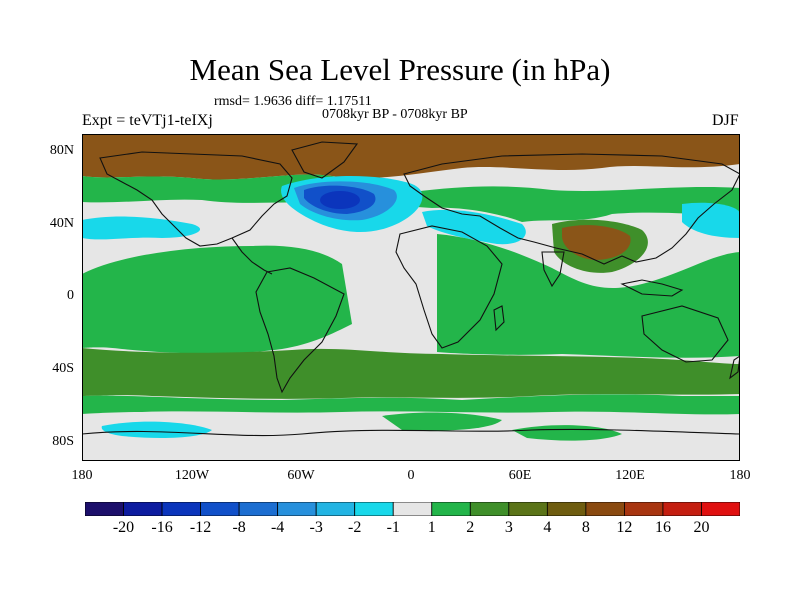 This screenshot has height=600, width=800. Describe the element at coordinates (395, 114) in the screenshot. I see `period-label: 0708kyr BP - 0708kyr BP` at that location.